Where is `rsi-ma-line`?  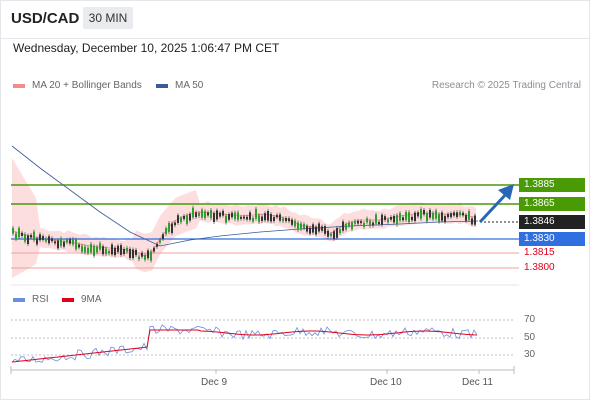
rsi-ma-line is located at coordinates (244, 346).